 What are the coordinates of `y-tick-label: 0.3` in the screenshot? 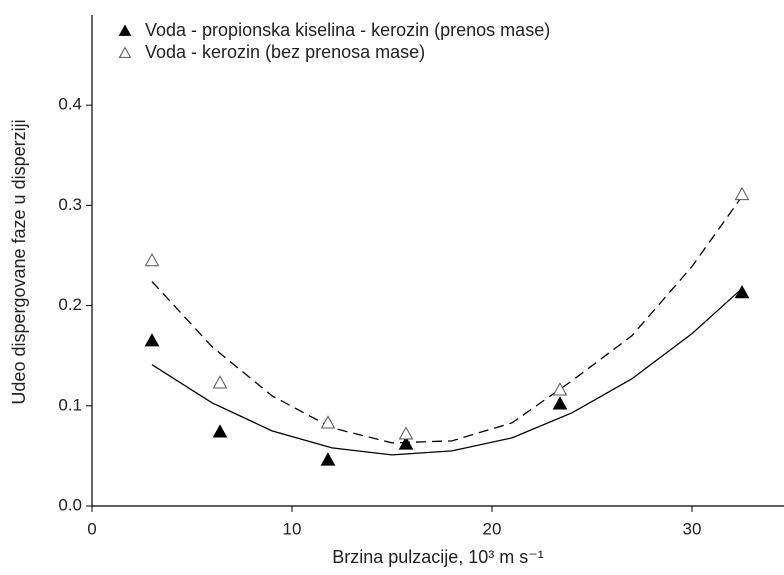 It's located at (70, 204).